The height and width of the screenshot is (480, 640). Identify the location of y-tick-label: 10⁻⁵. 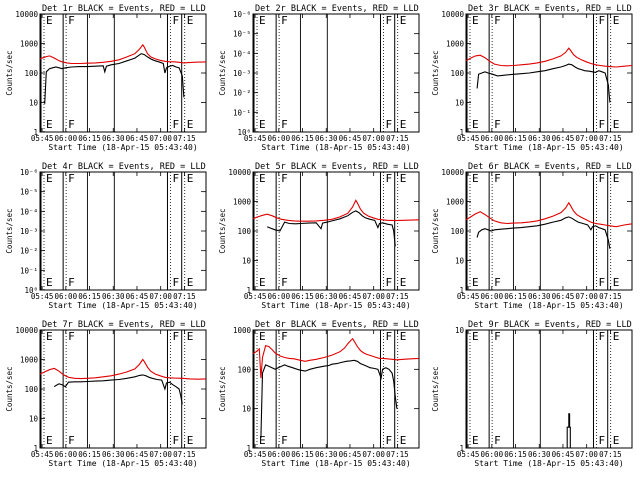
(29, 192).